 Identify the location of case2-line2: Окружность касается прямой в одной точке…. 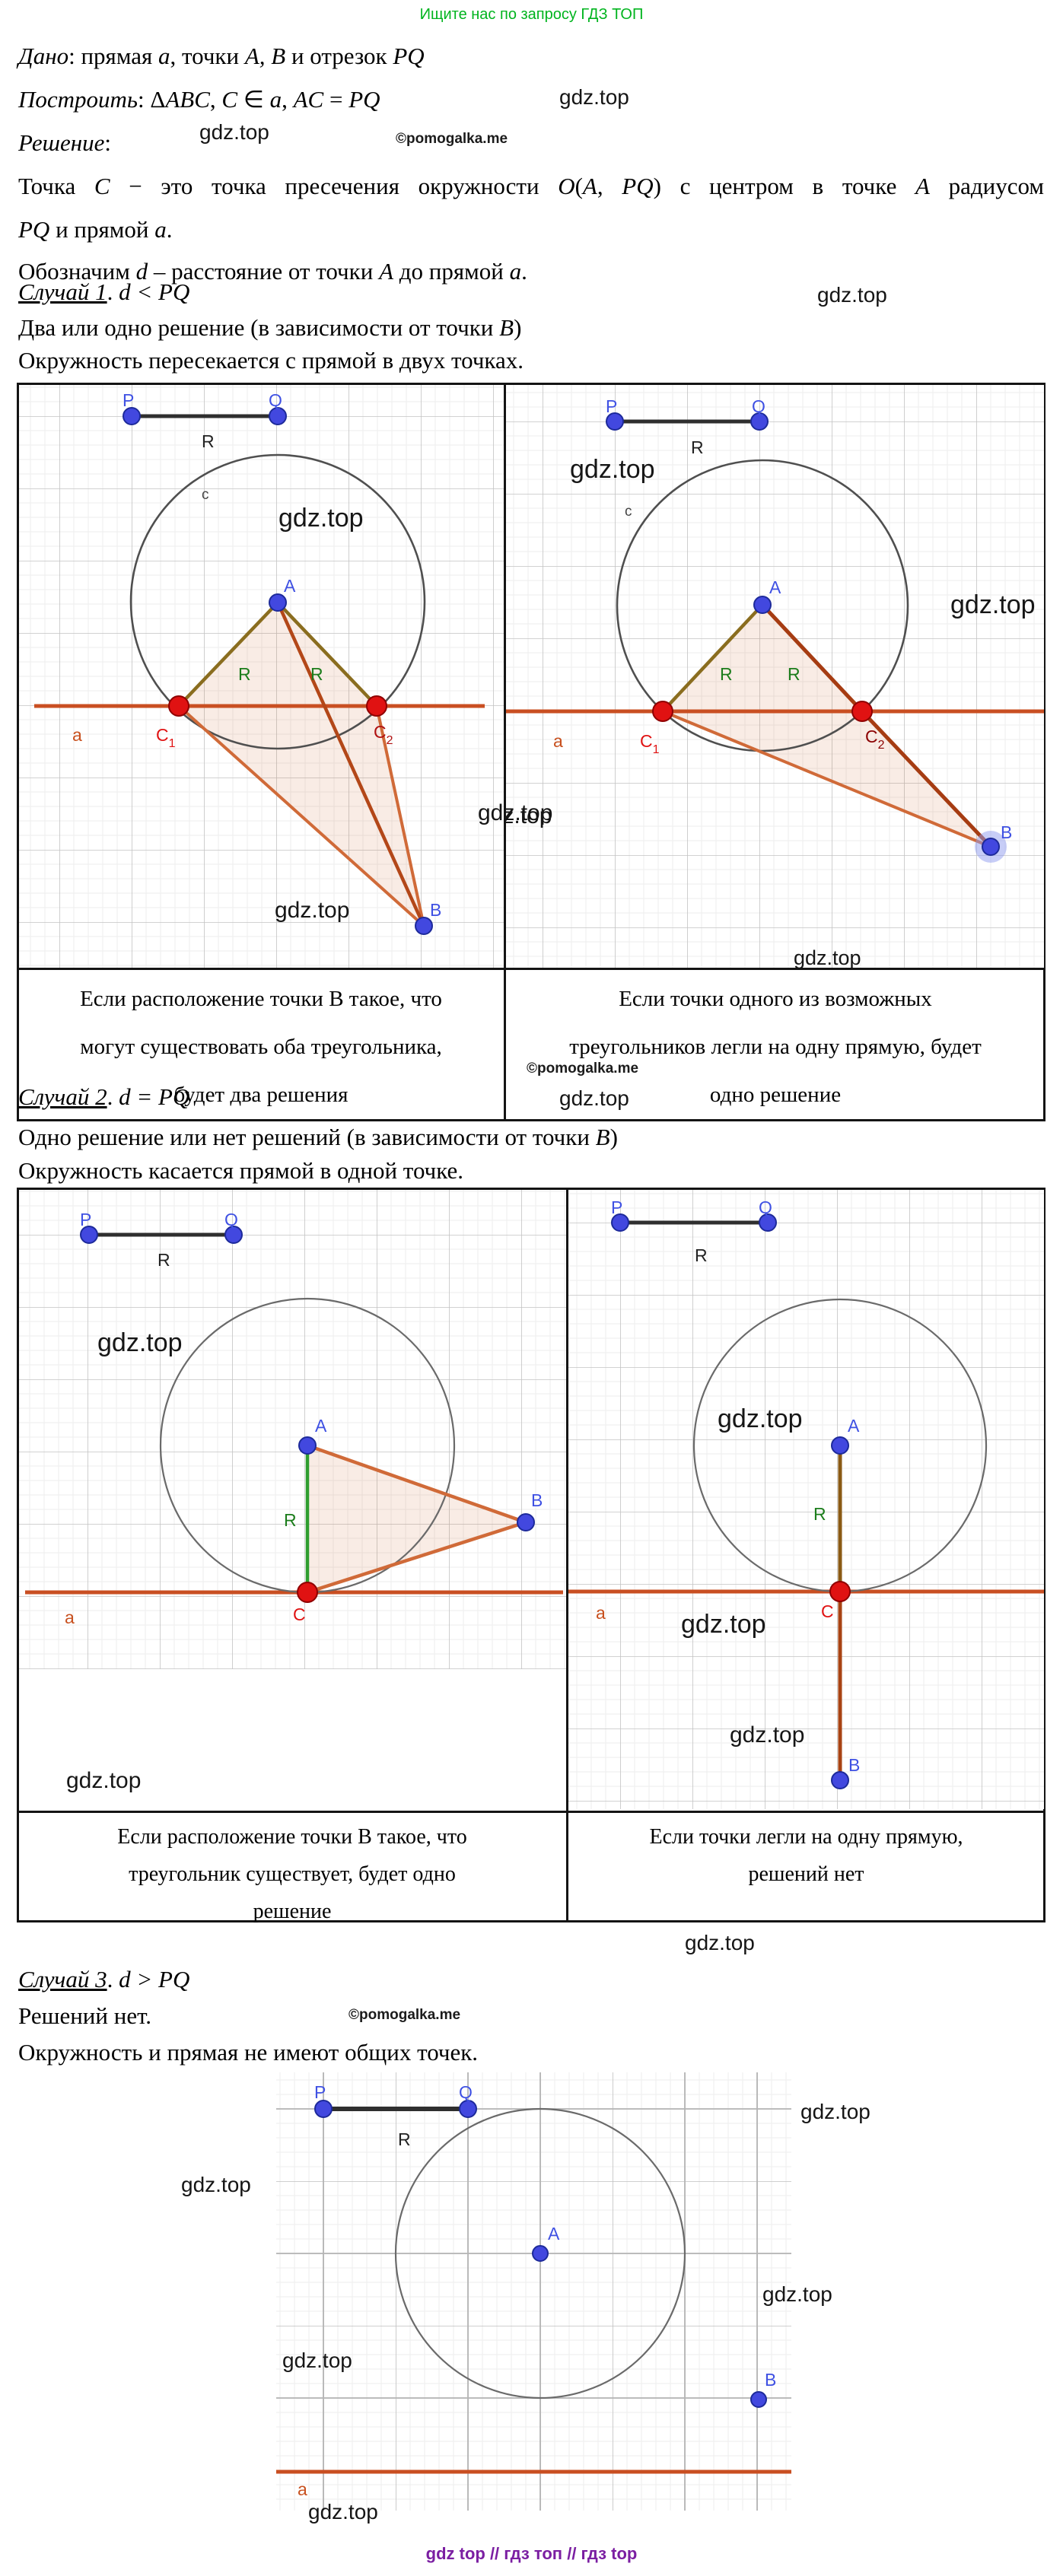
(241, 1171).